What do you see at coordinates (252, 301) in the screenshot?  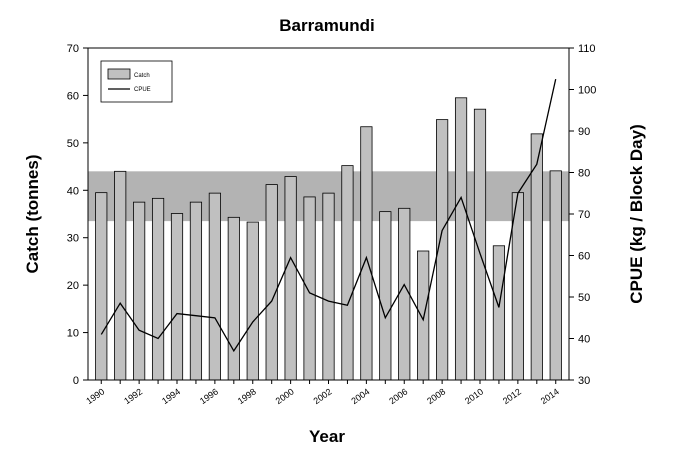 I see `catch-bar-1998` at bounding box center [252, 301].